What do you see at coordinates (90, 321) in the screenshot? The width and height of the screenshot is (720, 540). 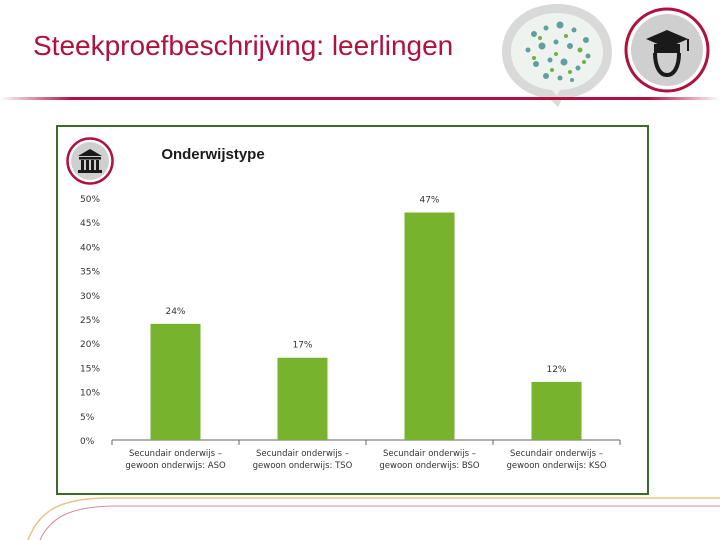 I see `y-tick-label: 25%` at bounding box center [90, 321].